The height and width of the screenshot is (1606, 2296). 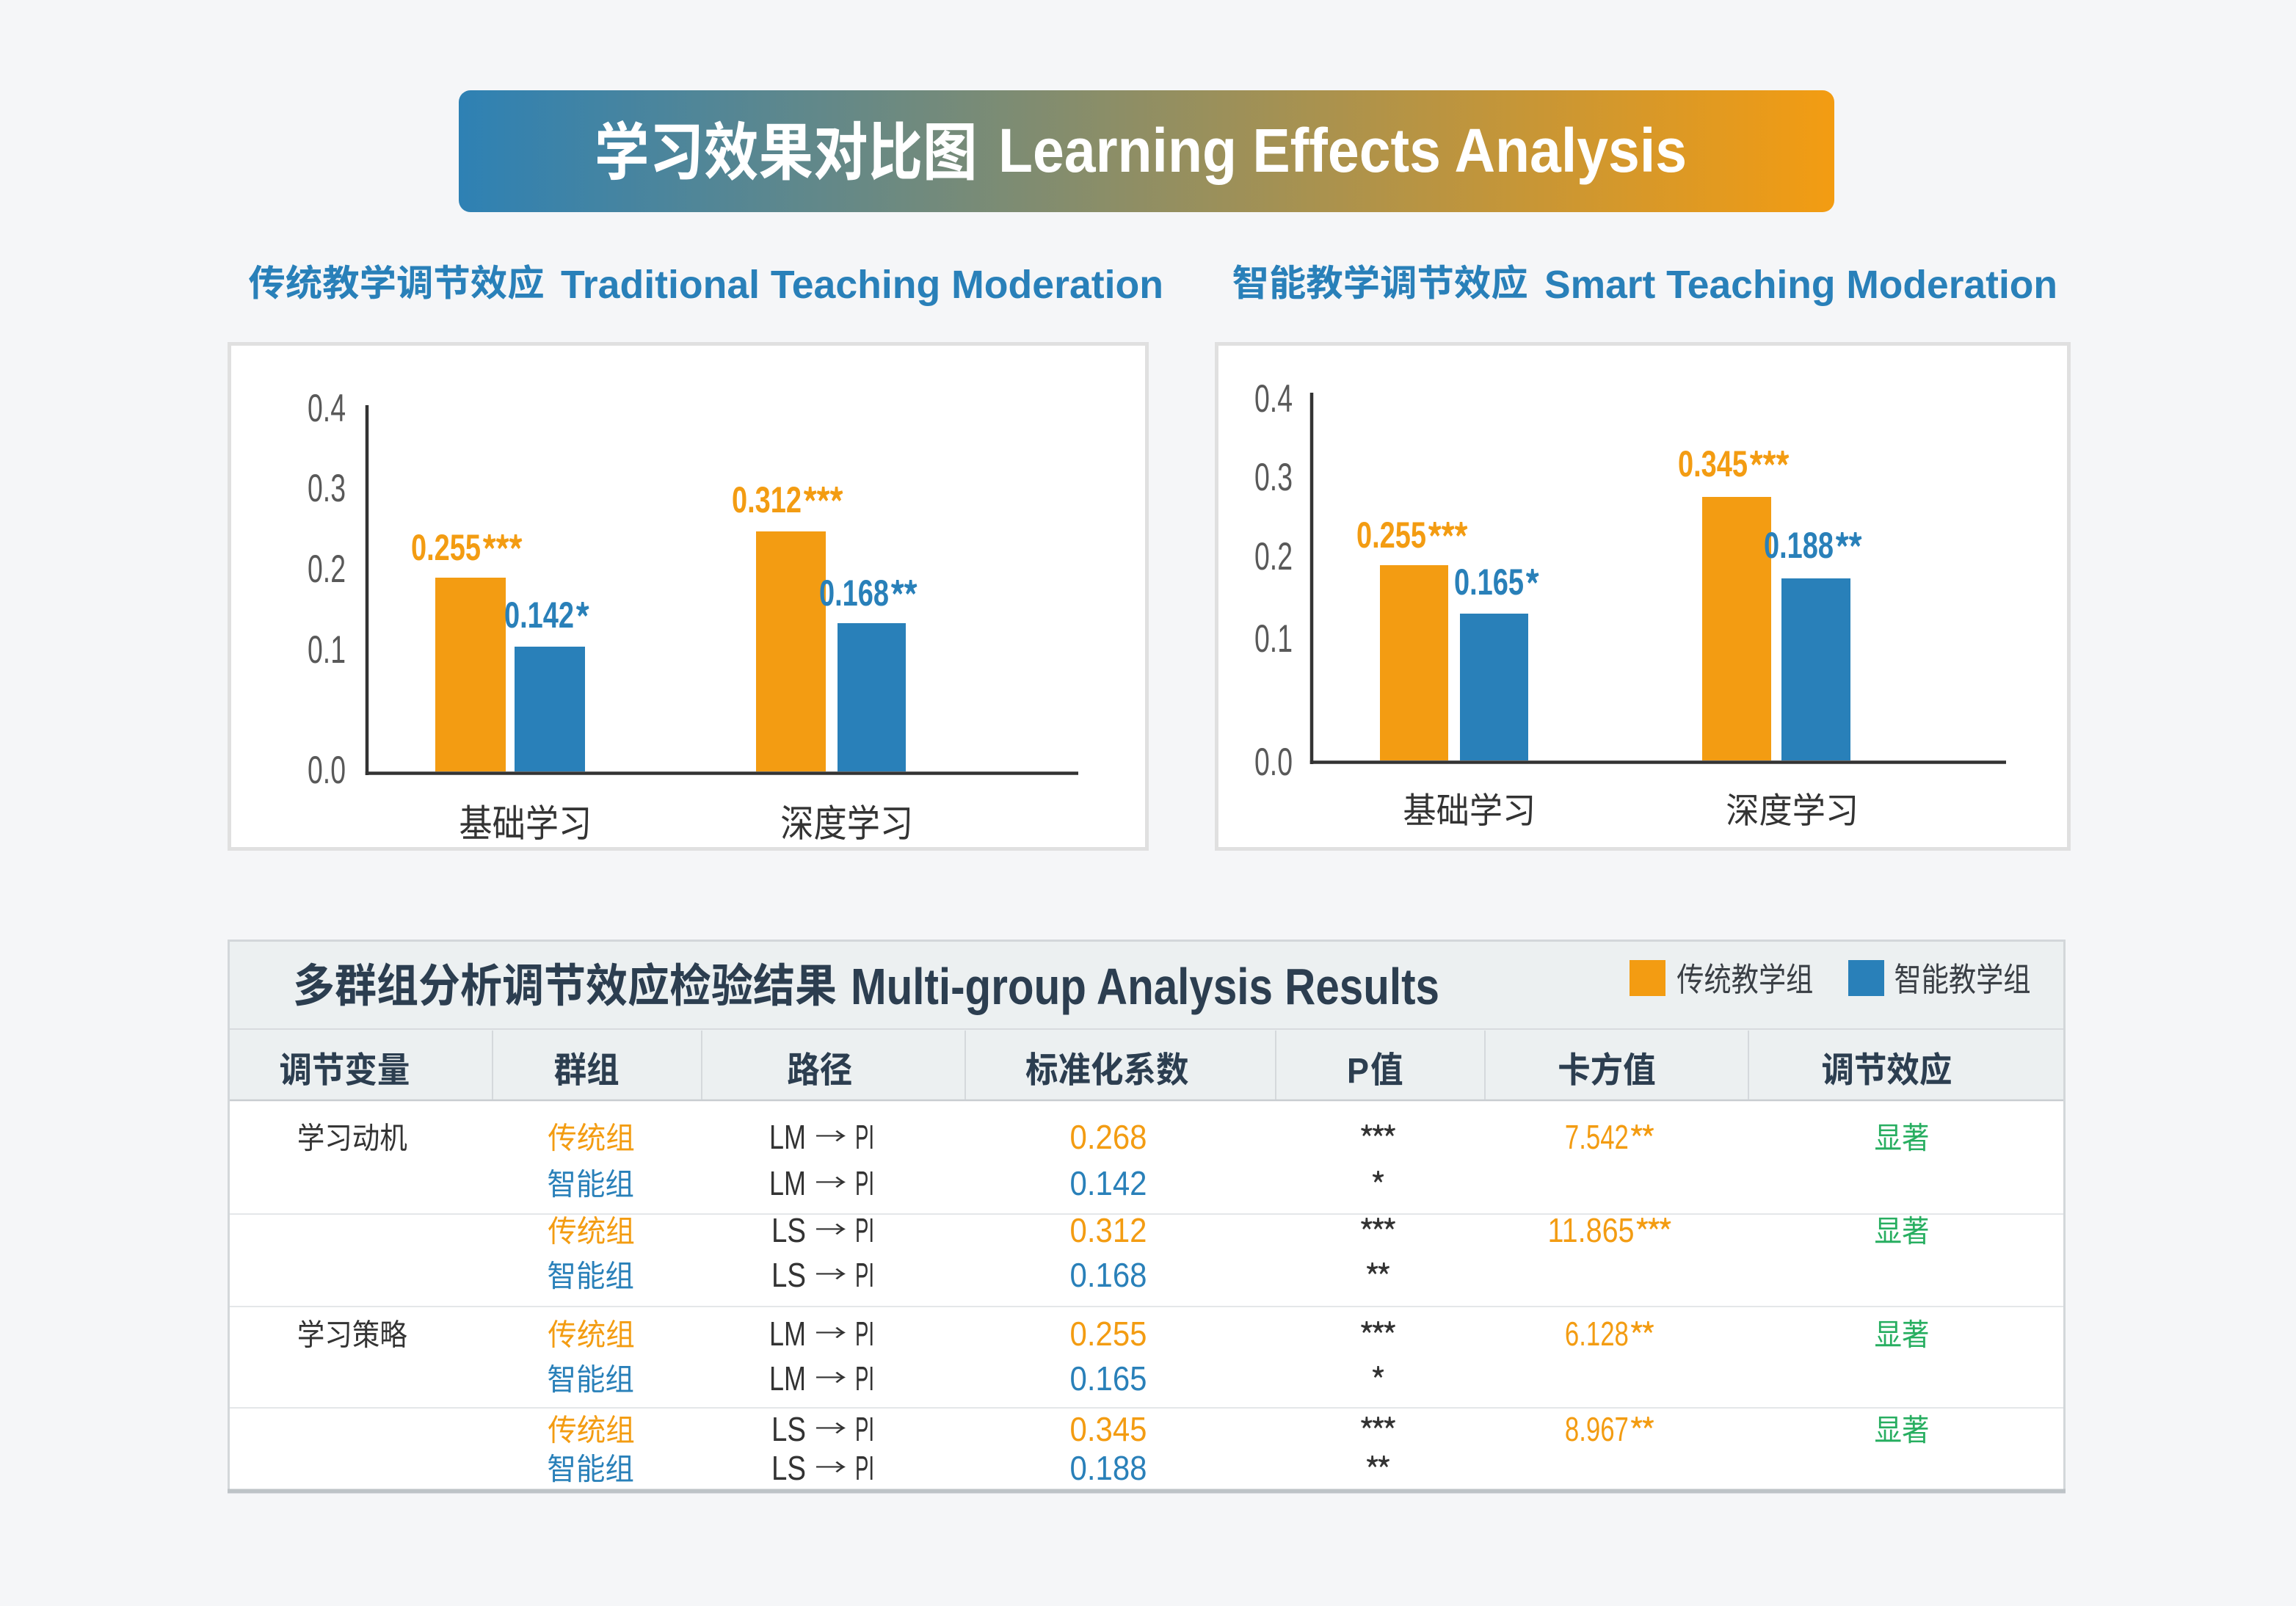 What do you see at coordinates (1342, 150) in the screenshot?
I see `svg-text: Learning Effects Analysis` at bounding box center [1342, 150].